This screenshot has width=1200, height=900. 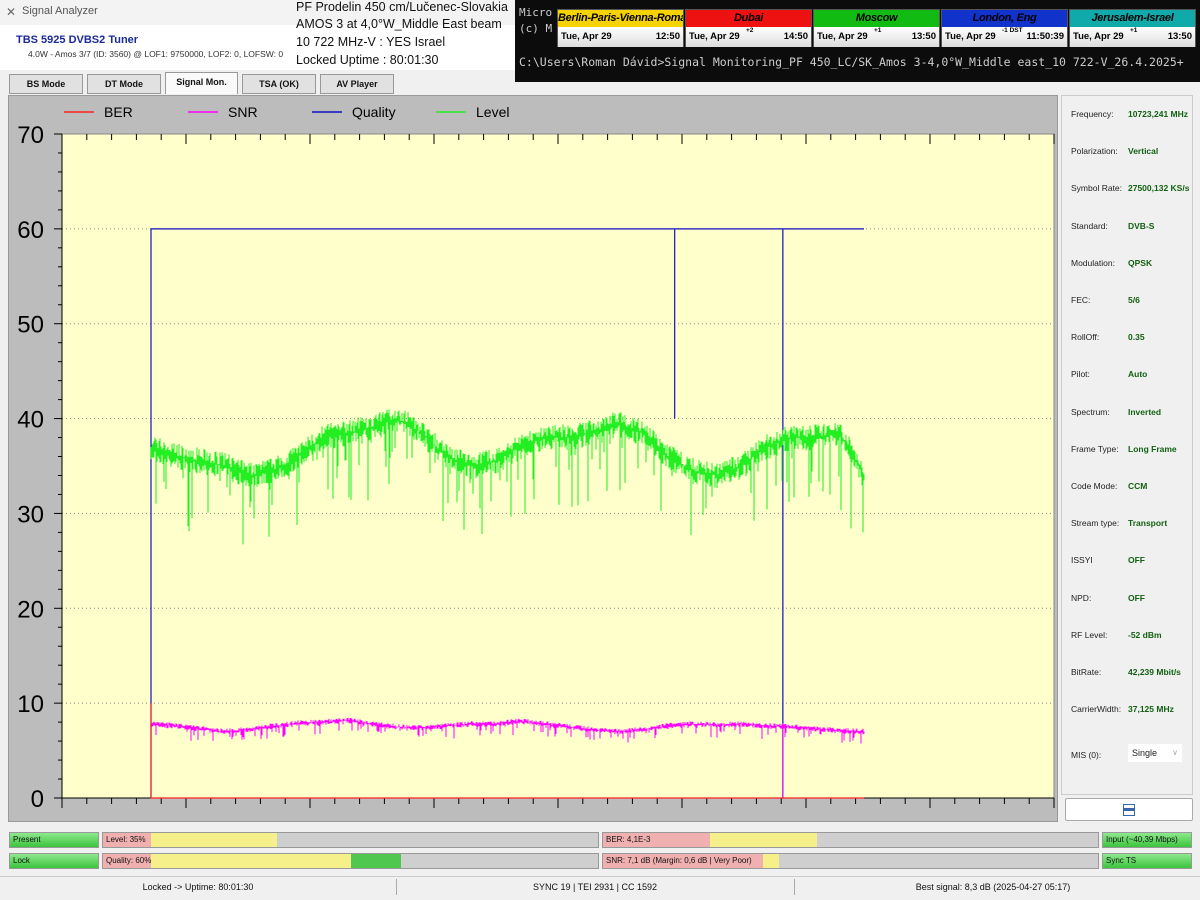 What do you see at coordinates (1136, 337) in the screenshot?
I see `param-value: 0.35` at bounding box center [1136, 337].